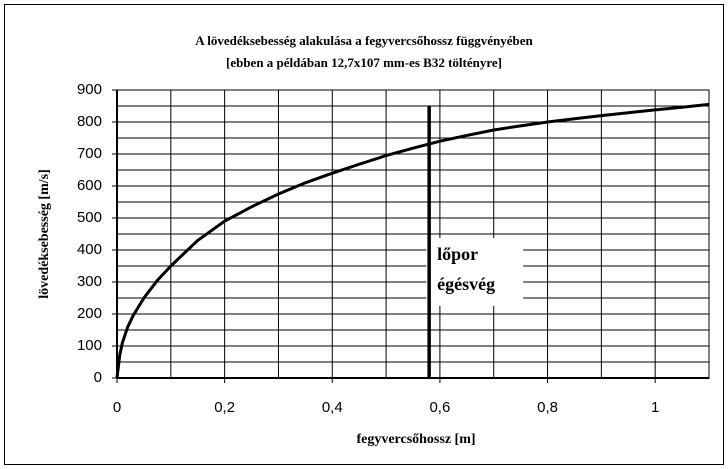 Image resolution: width=728 pixels, height=469 pixels. I want to click on x-axis-label: fegyvercsőhossz [m], so click(415, 439).